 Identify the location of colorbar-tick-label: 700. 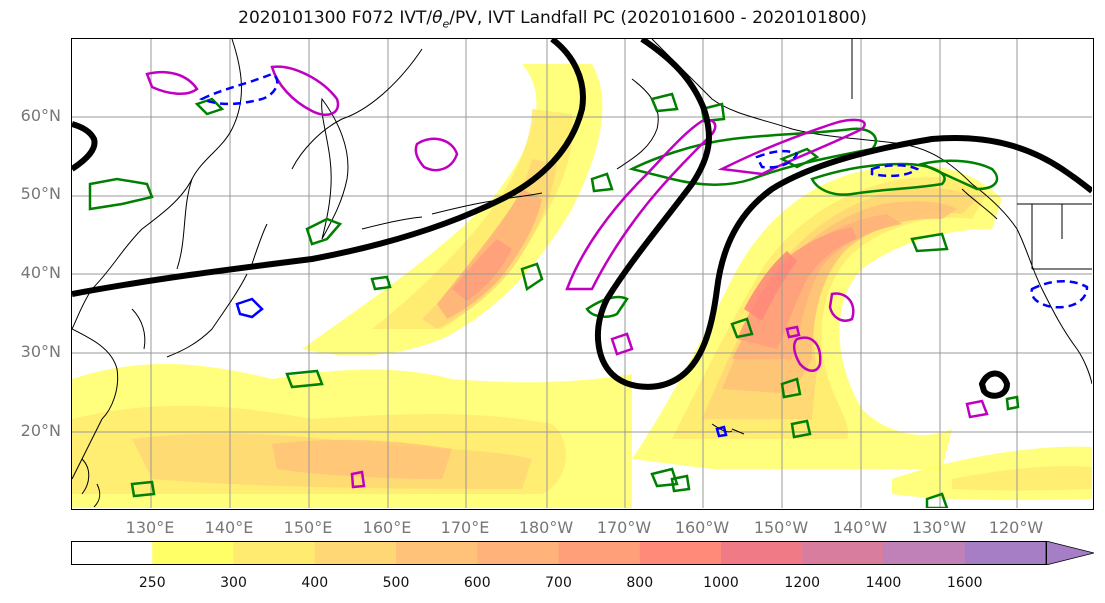
(558, 583).